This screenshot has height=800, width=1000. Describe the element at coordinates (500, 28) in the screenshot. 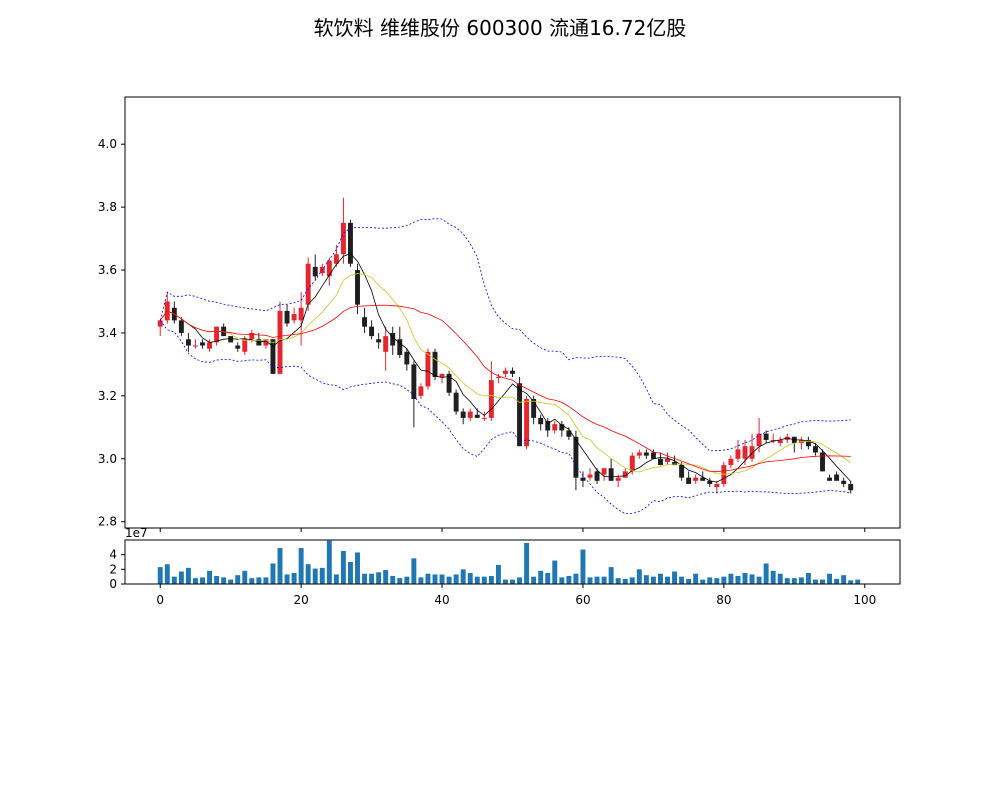

I see `chart-title: 软饮料 维维股份 600300 流通16.72亿股` at that location.